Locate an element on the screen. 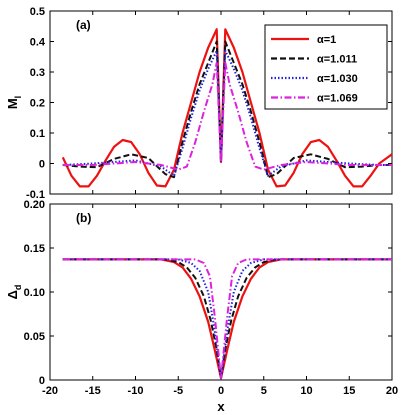 This screenshot has width=409, height=415. y-tick-label: 0.3 is located at coordinates (37, 73).